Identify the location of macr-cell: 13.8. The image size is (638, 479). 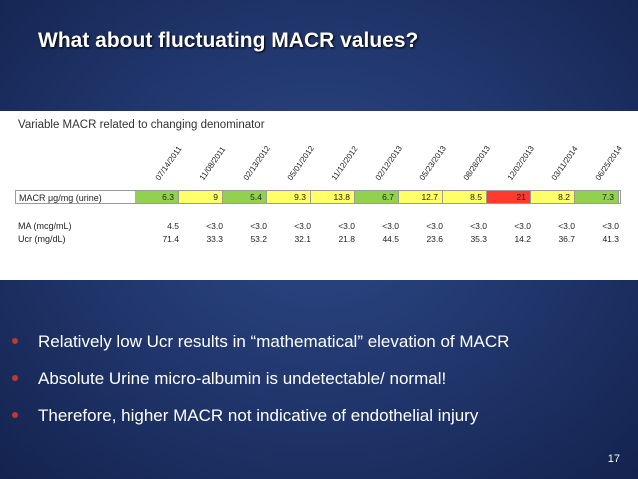
(333, 197).